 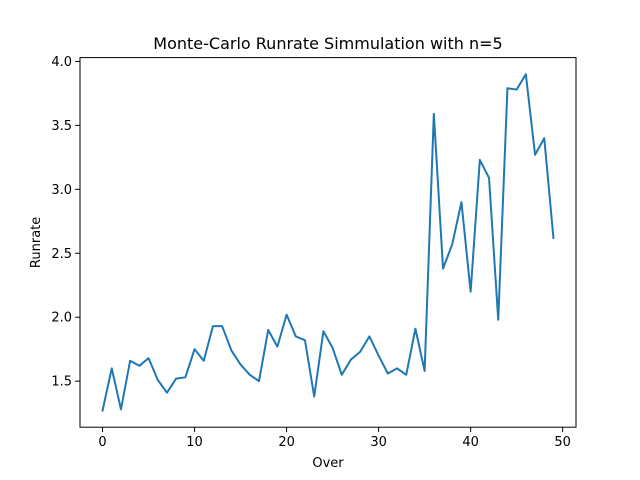 I want to click on x-tick-label: 0, so click(x=102, y=442).